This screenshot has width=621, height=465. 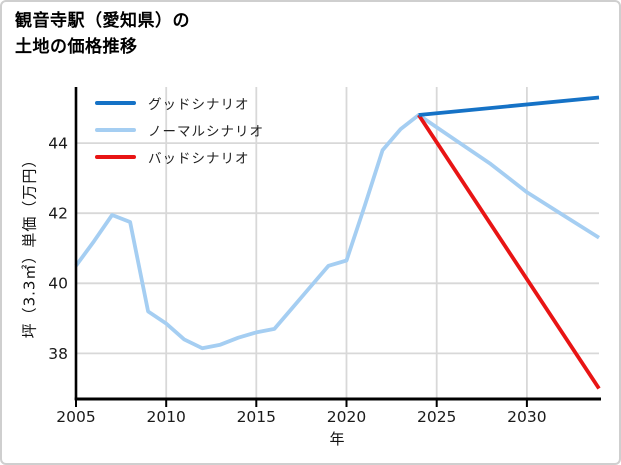 What do you see at coordinates (256, 417) in the screenshot?
I see `x-tick-label: 2015` at bounding box center [256, 417].